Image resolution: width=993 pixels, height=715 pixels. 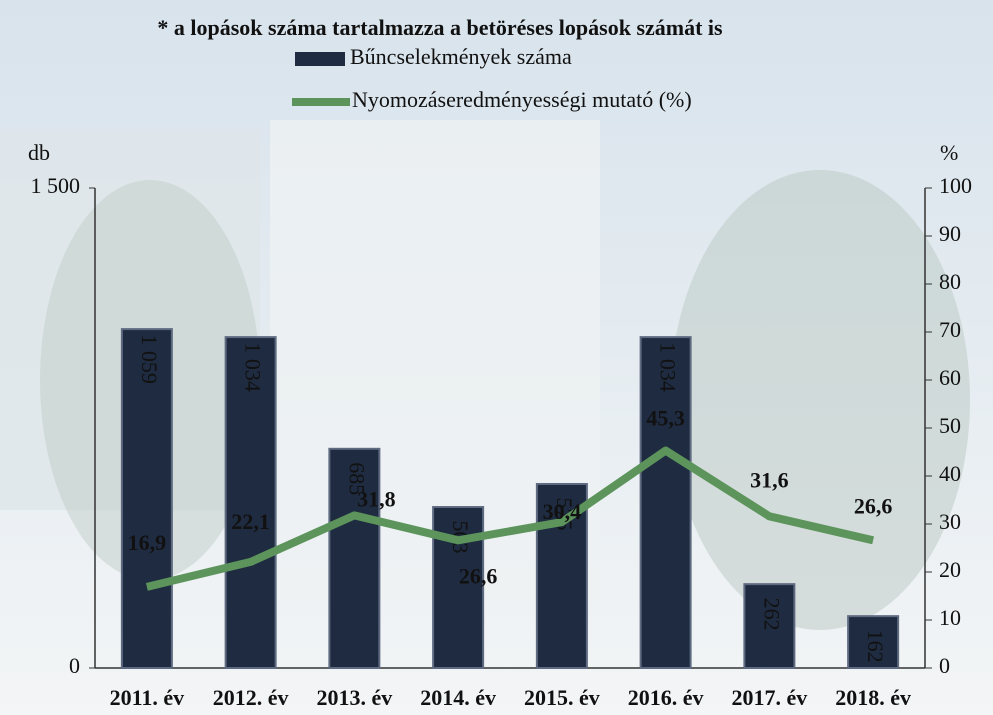 What do you see at coordinates (665, 418) in the screenshot?
I see `line-value-label: 45,3` at bounding box center [665, 418].